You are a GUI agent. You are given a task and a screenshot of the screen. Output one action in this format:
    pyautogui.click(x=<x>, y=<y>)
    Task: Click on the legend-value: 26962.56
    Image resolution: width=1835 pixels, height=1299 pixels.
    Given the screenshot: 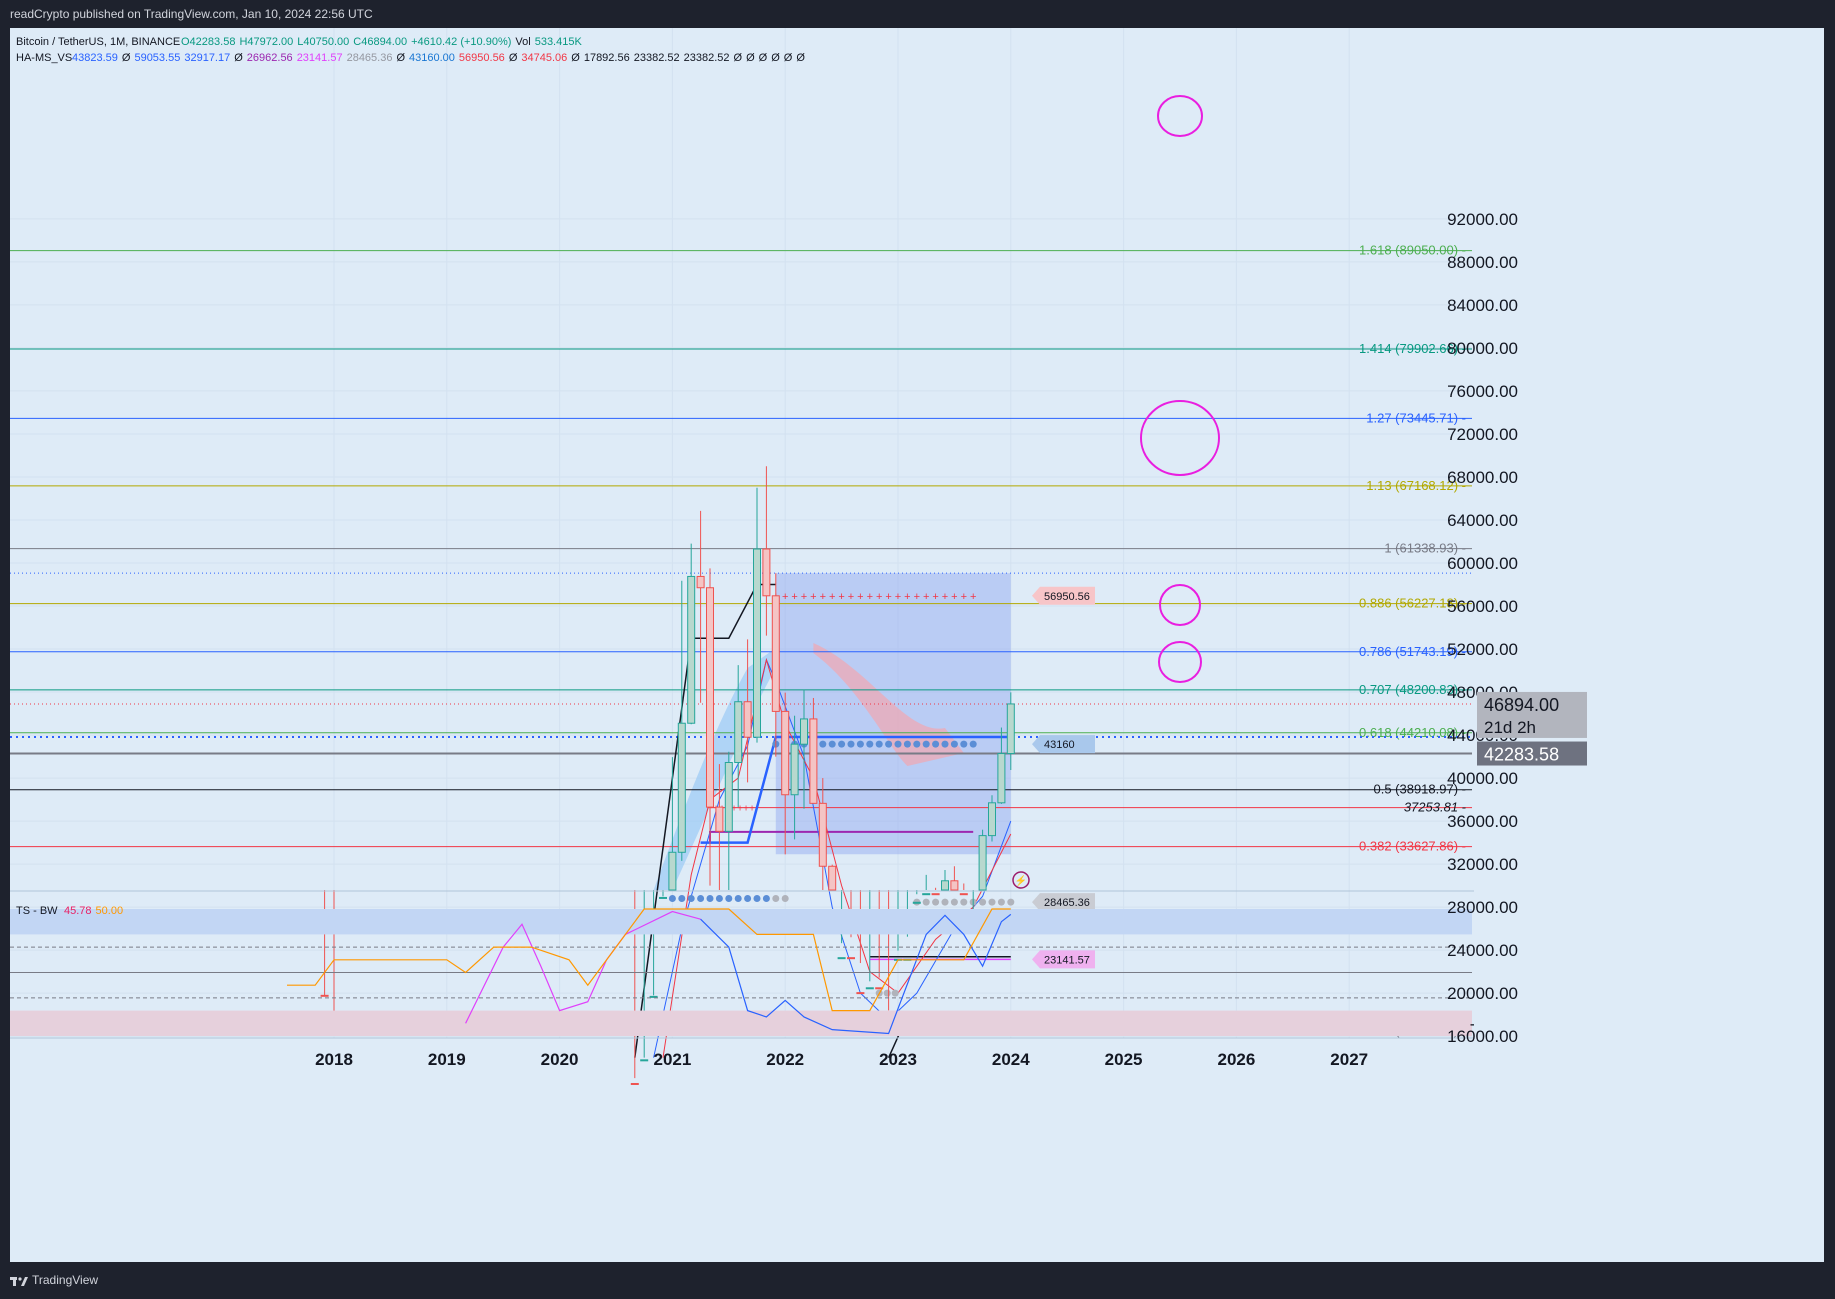 What is the action you would take?
    pyautogui.click(x=270, y=58)
    